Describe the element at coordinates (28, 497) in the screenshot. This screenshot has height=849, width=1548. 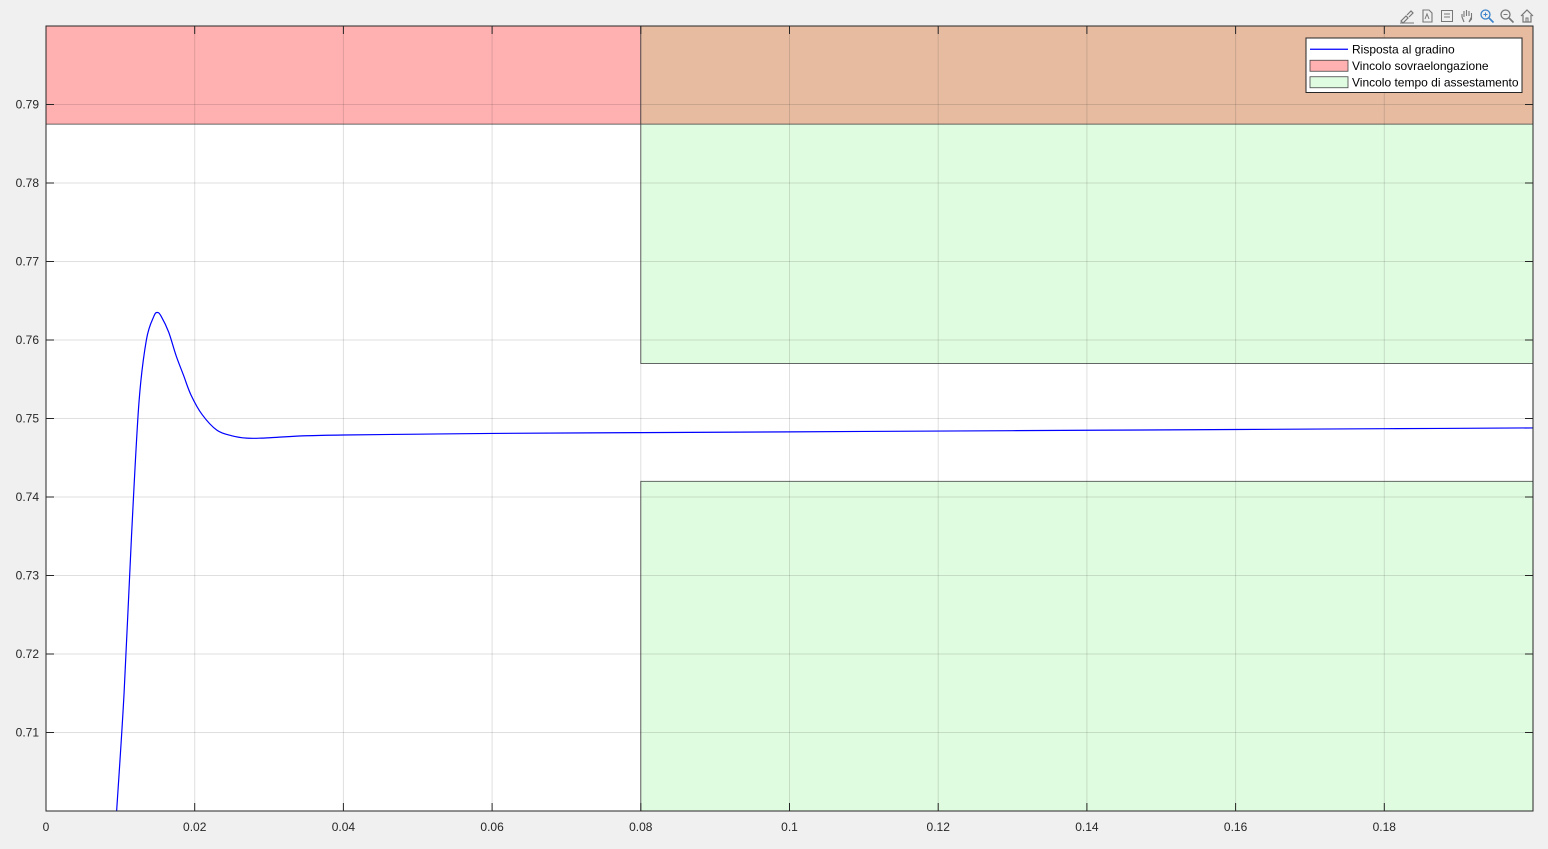
I see `y-tick-label: 0.74` at that location.